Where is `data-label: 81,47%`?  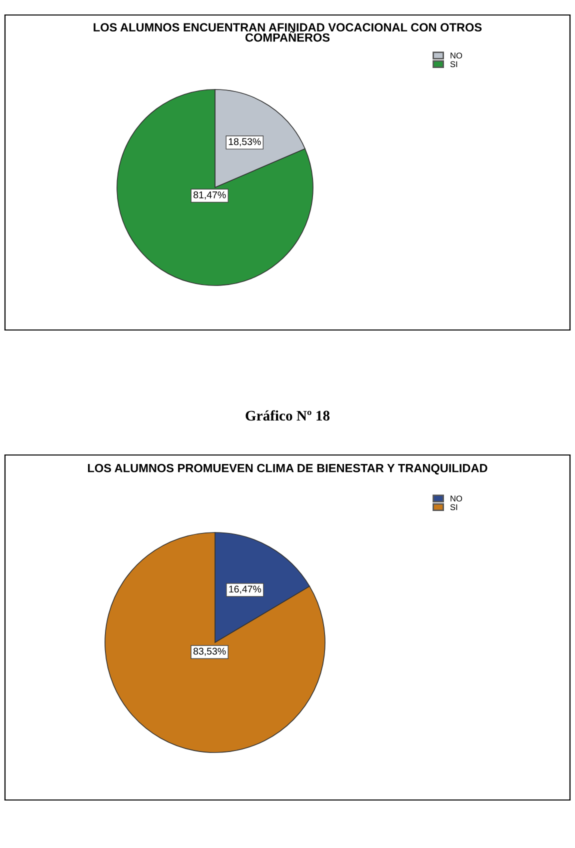
data-label: 81,47% is located at coordinates (210, 195).